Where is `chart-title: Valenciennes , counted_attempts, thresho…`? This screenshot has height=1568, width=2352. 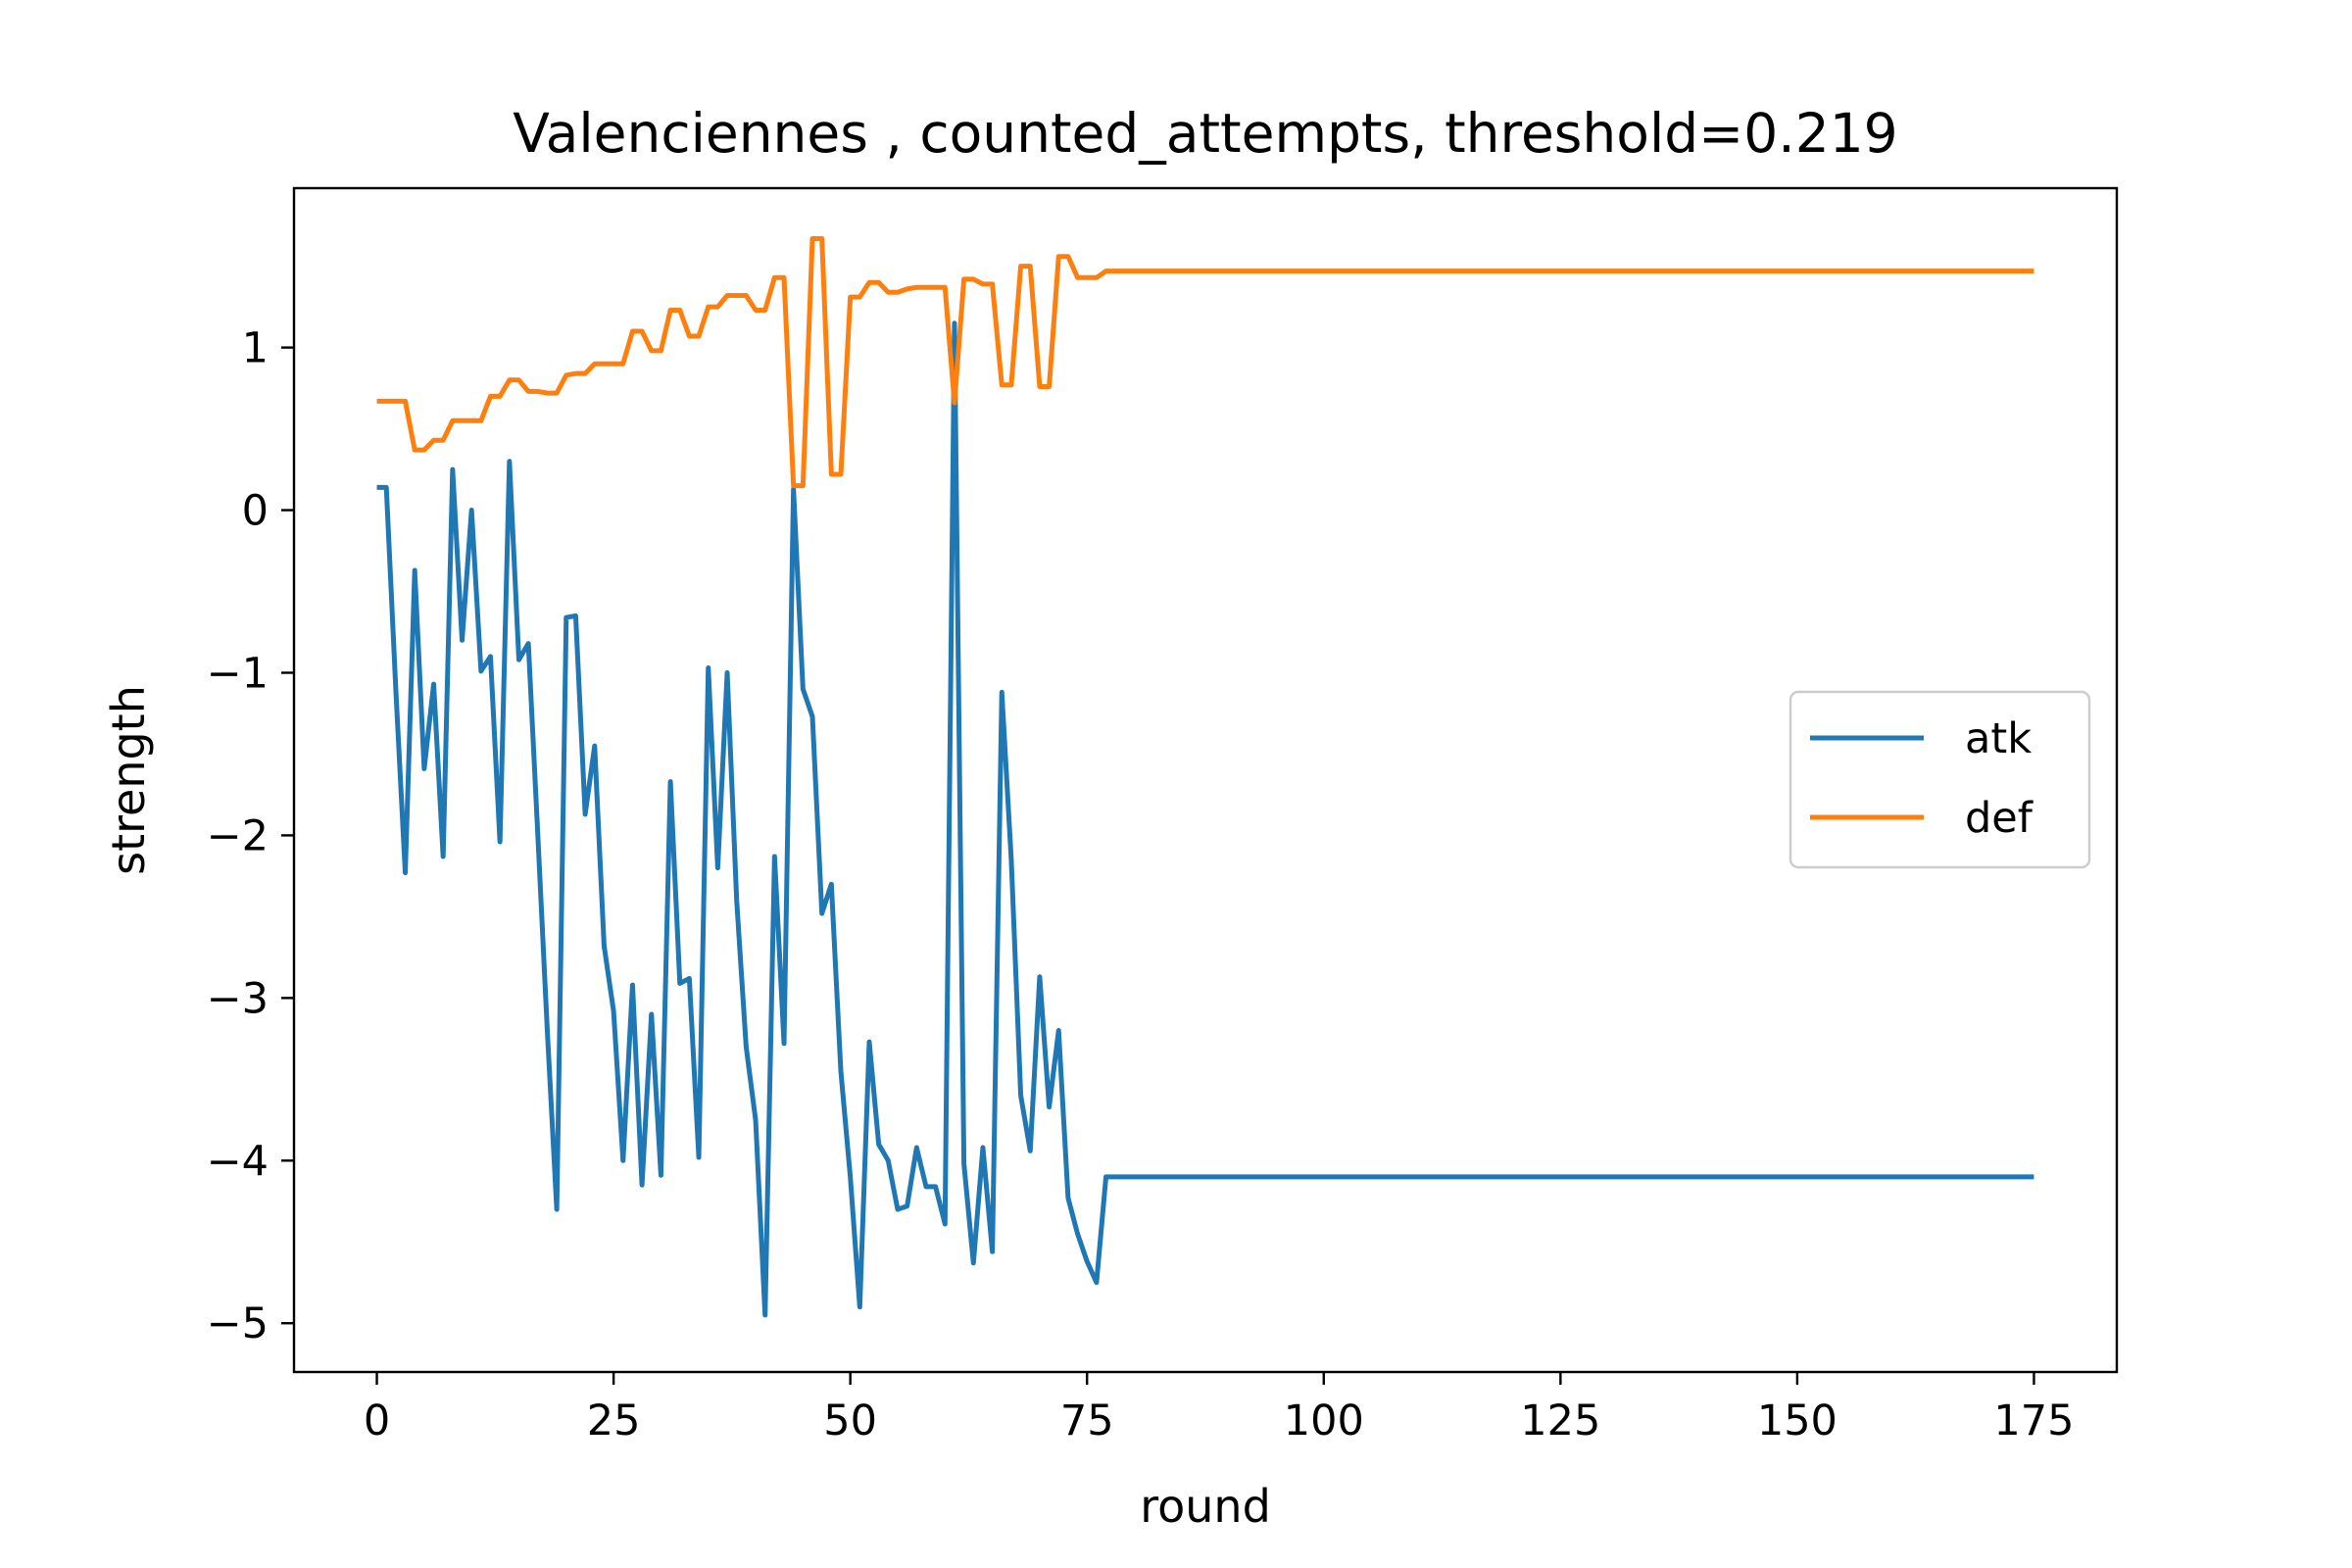 chart-title: Valenciennes , counted_attempts, thresho… is located at coordinates (1205, 133).